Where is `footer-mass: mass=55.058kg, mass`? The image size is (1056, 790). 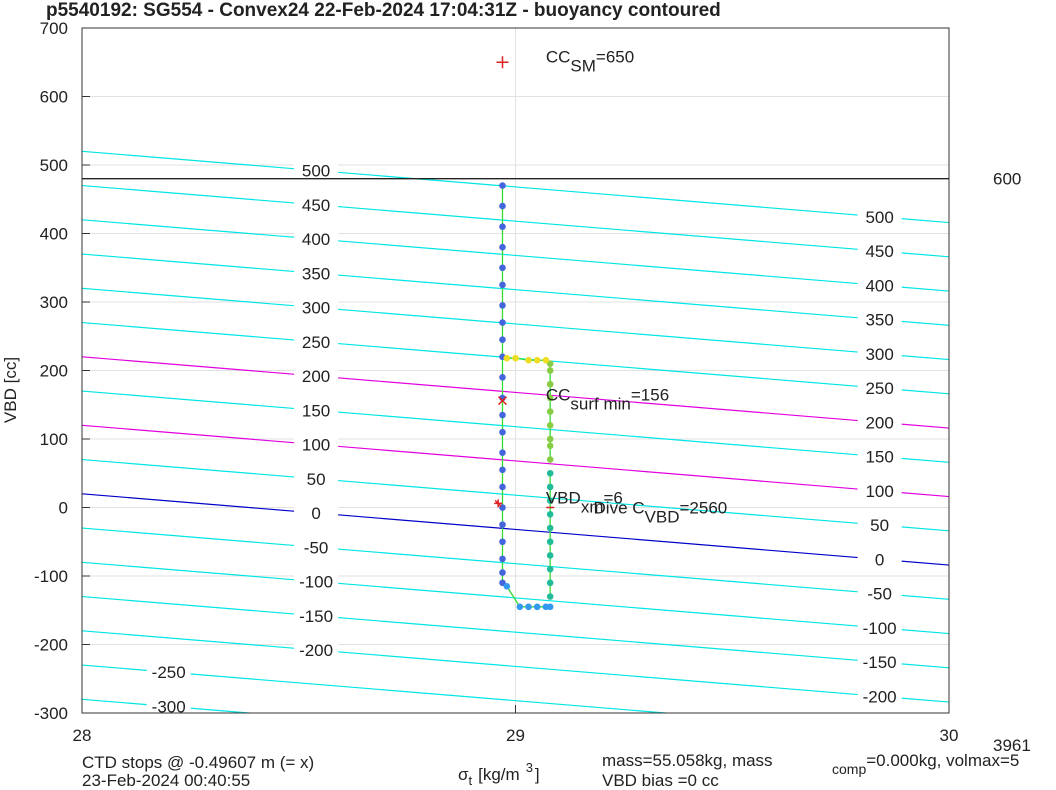
footer-mass: mass=55.058kg, mass is located at coordinates (687, 760).